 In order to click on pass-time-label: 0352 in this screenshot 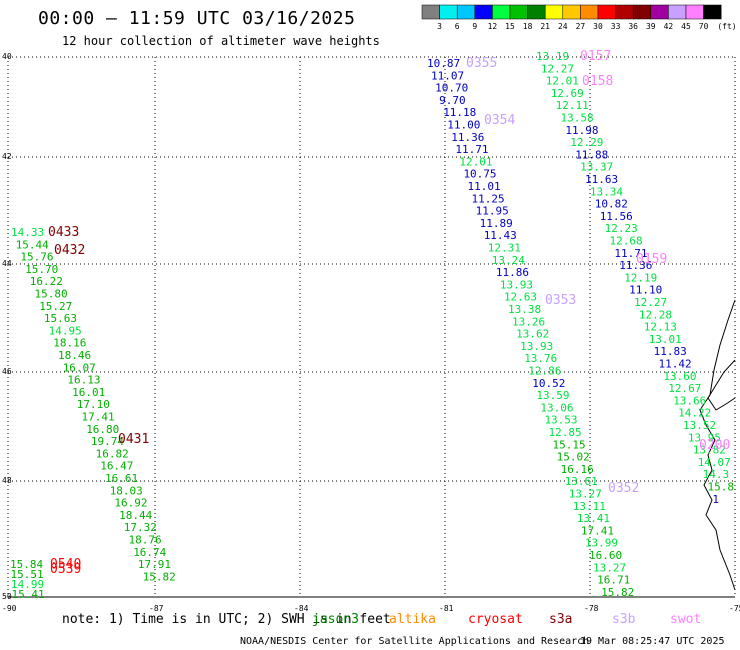, I will do `click(623, 488)`.